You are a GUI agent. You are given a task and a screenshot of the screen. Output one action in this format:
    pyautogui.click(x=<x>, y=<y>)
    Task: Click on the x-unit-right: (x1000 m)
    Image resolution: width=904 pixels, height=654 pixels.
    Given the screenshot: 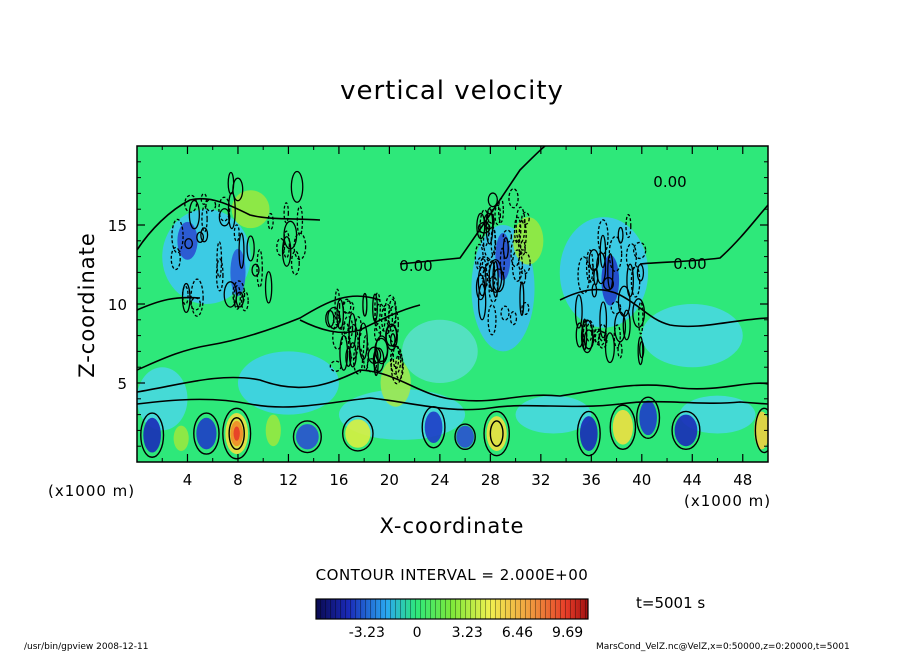 What is the action you would take?
    pyautogui.click(x=728, y=501)
    